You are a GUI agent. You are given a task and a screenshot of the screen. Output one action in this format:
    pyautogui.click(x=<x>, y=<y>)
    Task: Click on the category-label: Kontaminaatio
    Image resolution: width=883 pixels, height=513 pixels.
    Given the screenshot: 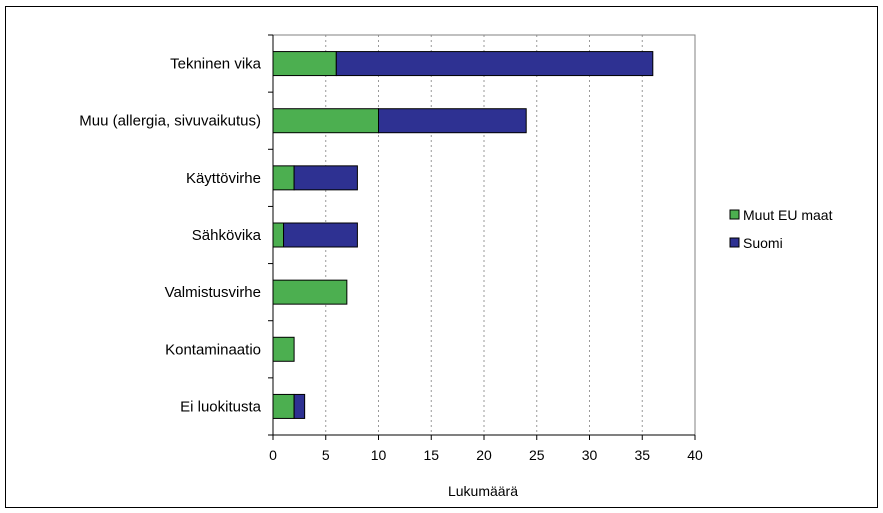 What is the action you would take?
    pyautogui.click(x=213, y=349)
    